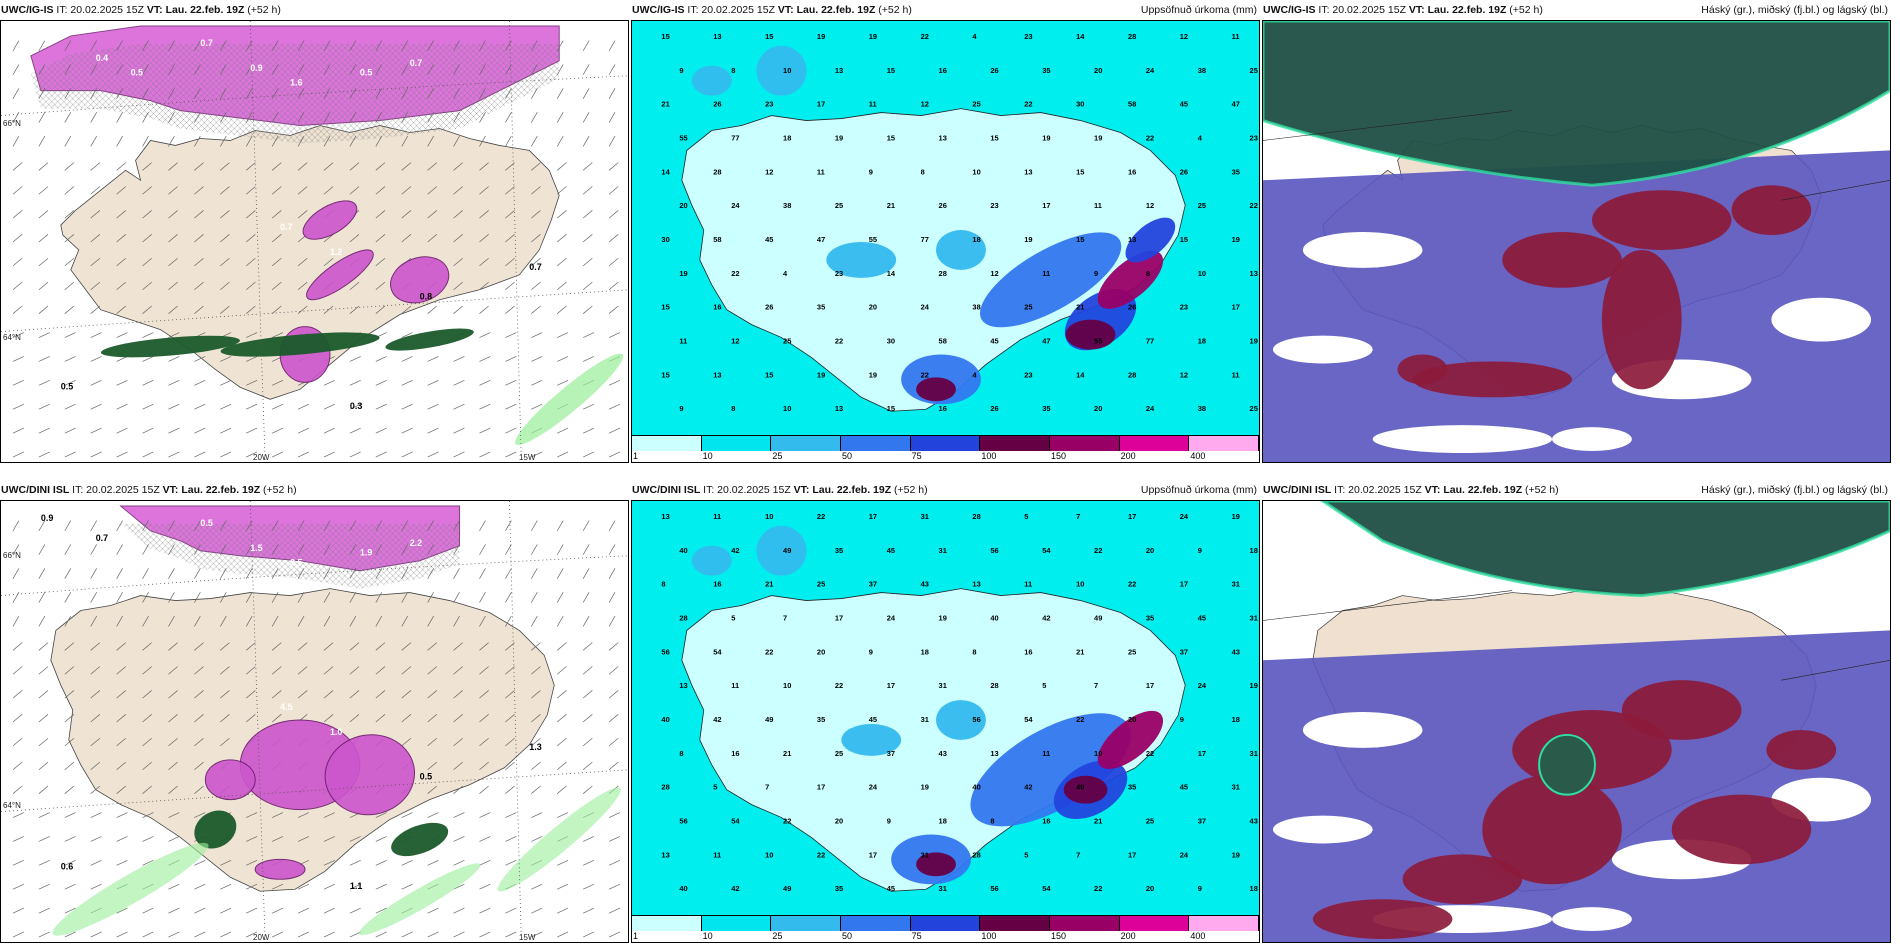 Image resolution: width=1900 pixels, height=950 pixels. What do you see at coordinates (1200, 137) in the screenshot?
I see `precip-value-label: 4` at bounding box center [1200, 137].